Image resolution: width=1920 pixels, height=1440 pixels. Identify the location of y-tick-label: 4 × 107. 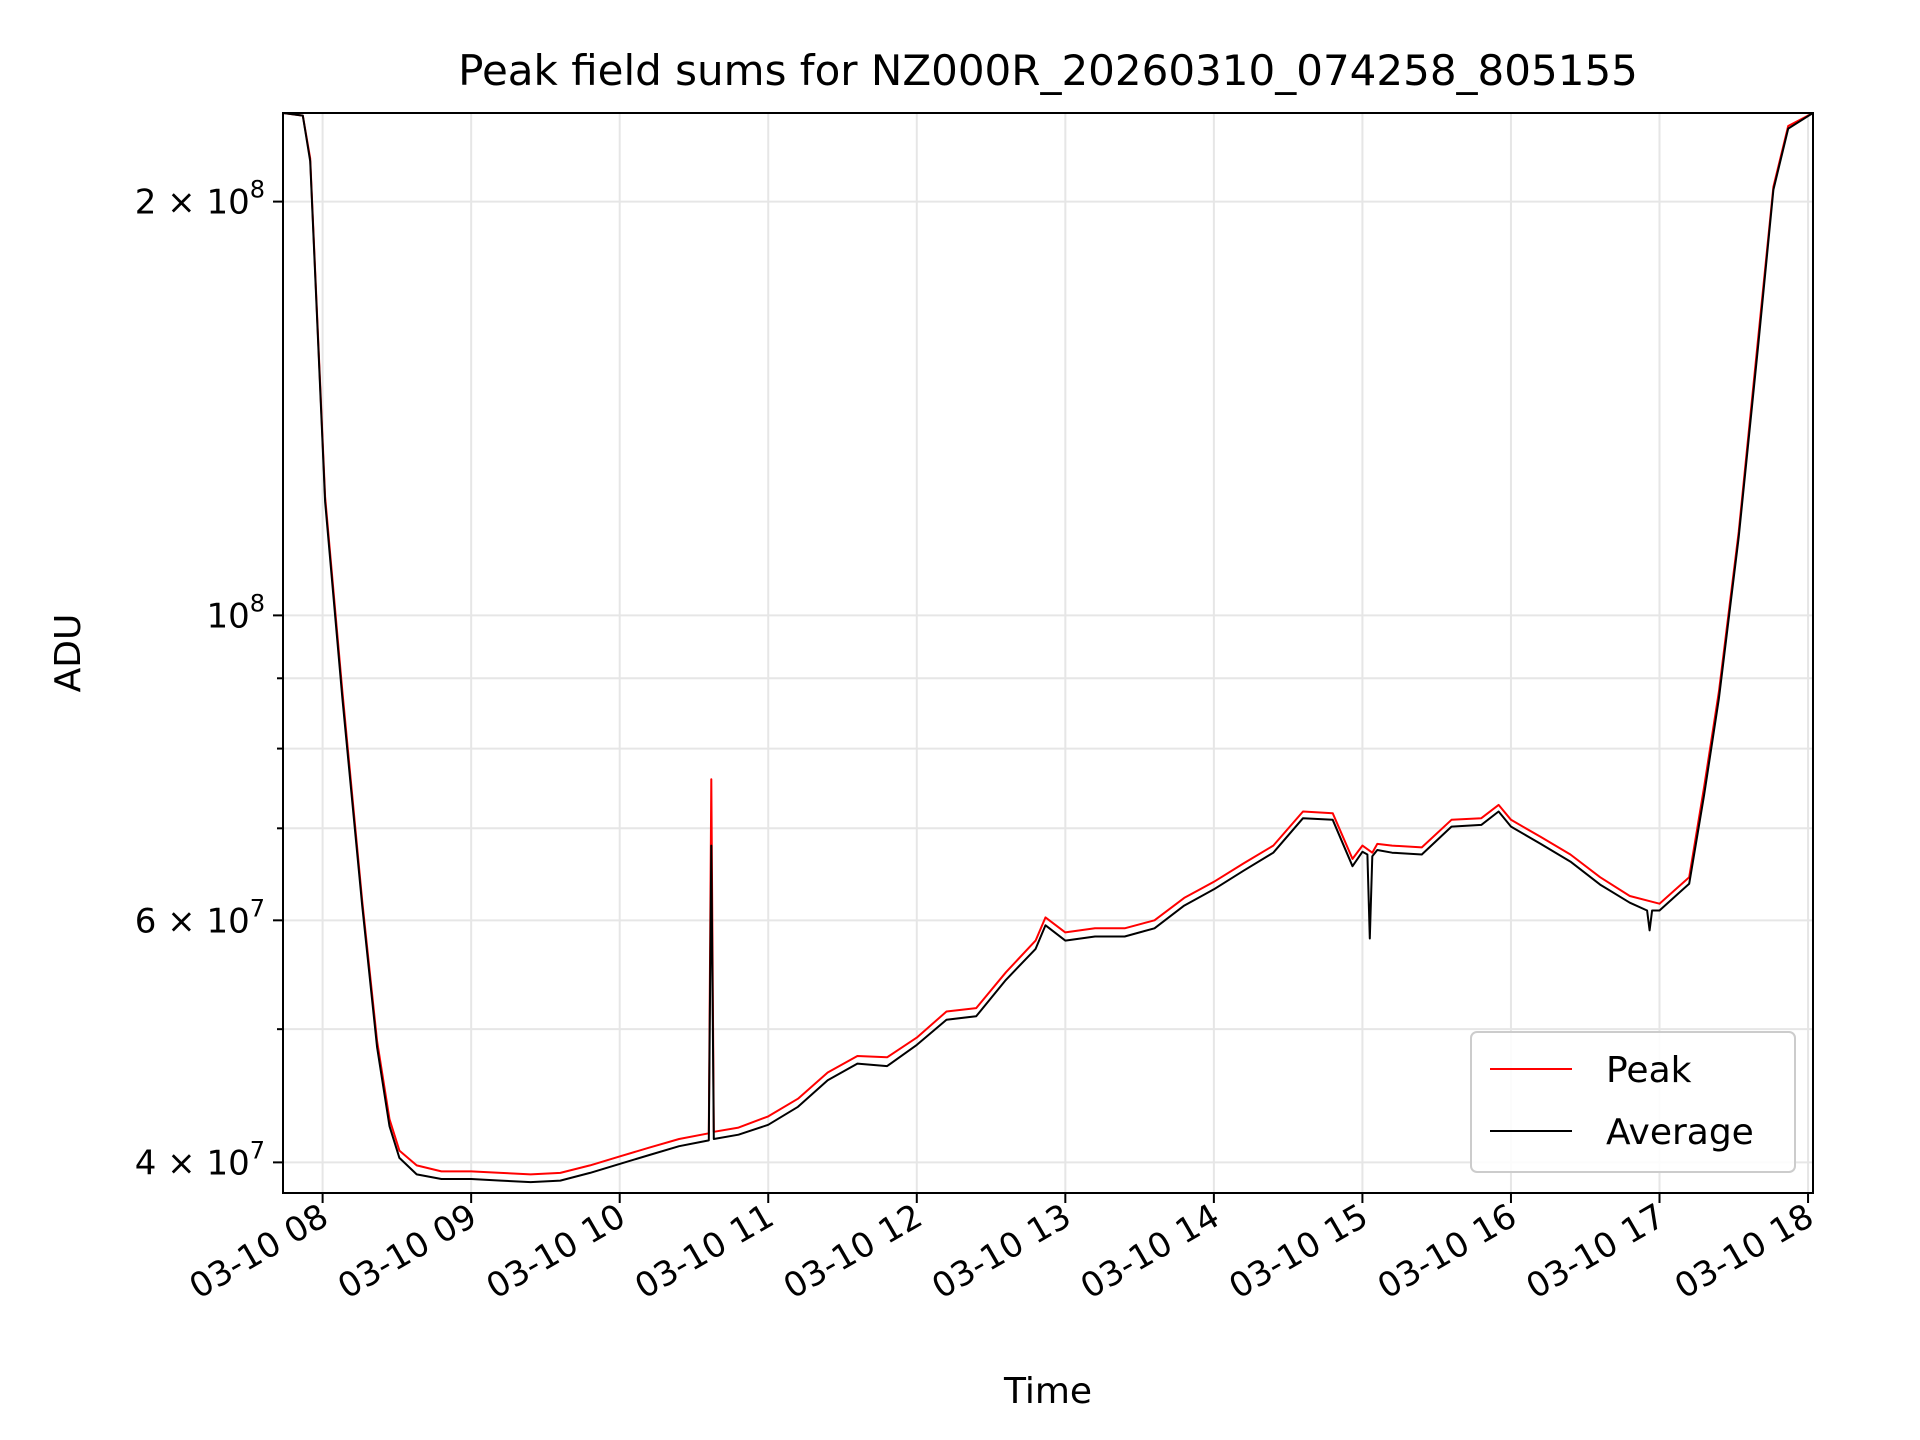
(200, 1159).